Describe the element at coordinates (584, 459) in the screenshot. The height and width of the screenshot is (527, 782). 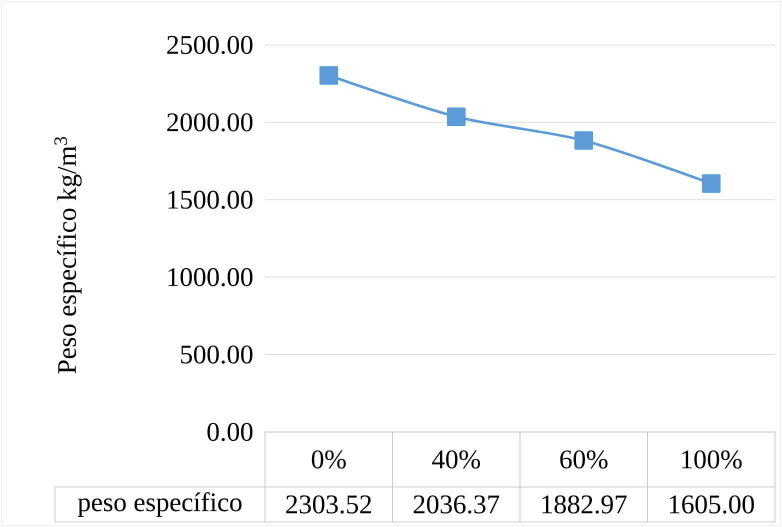
I see `x-tick-label: 60%` at that location.